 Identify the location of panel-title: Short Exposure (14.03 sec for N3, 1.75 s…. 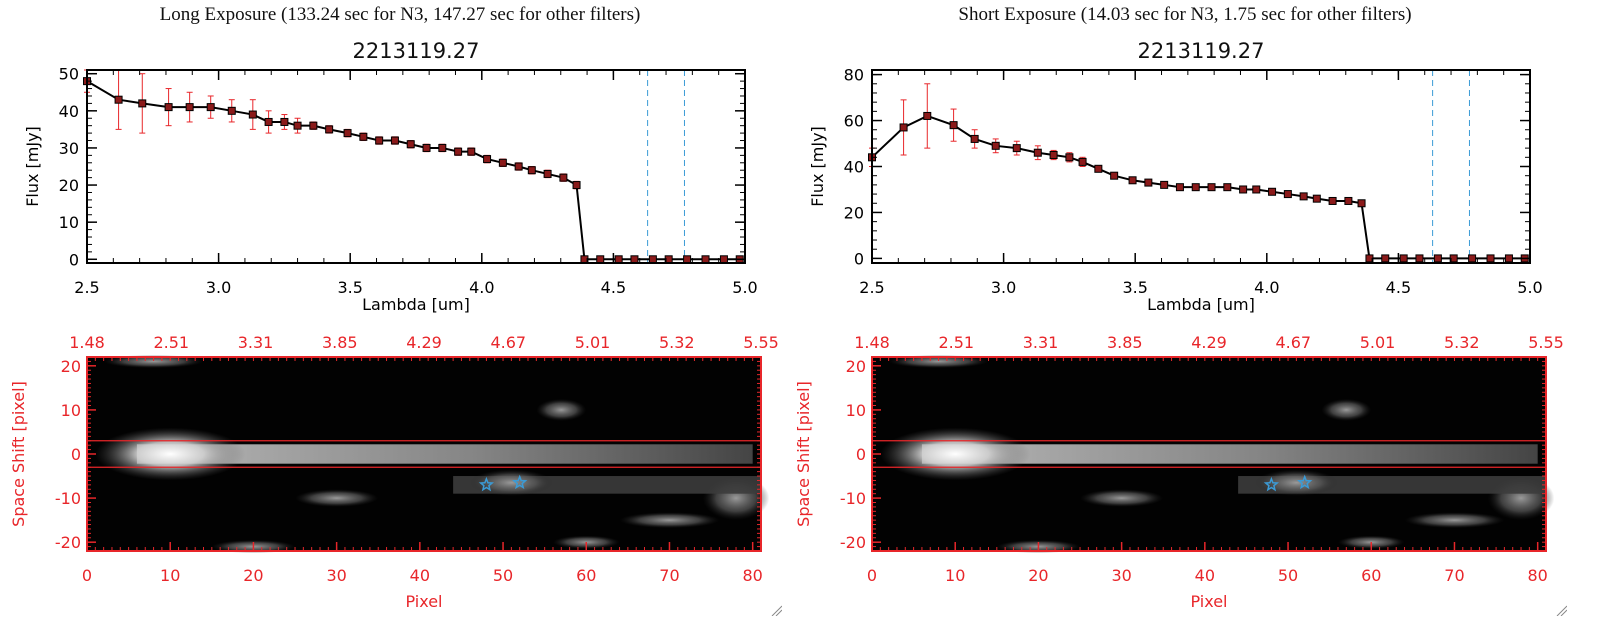
(1185, 14).